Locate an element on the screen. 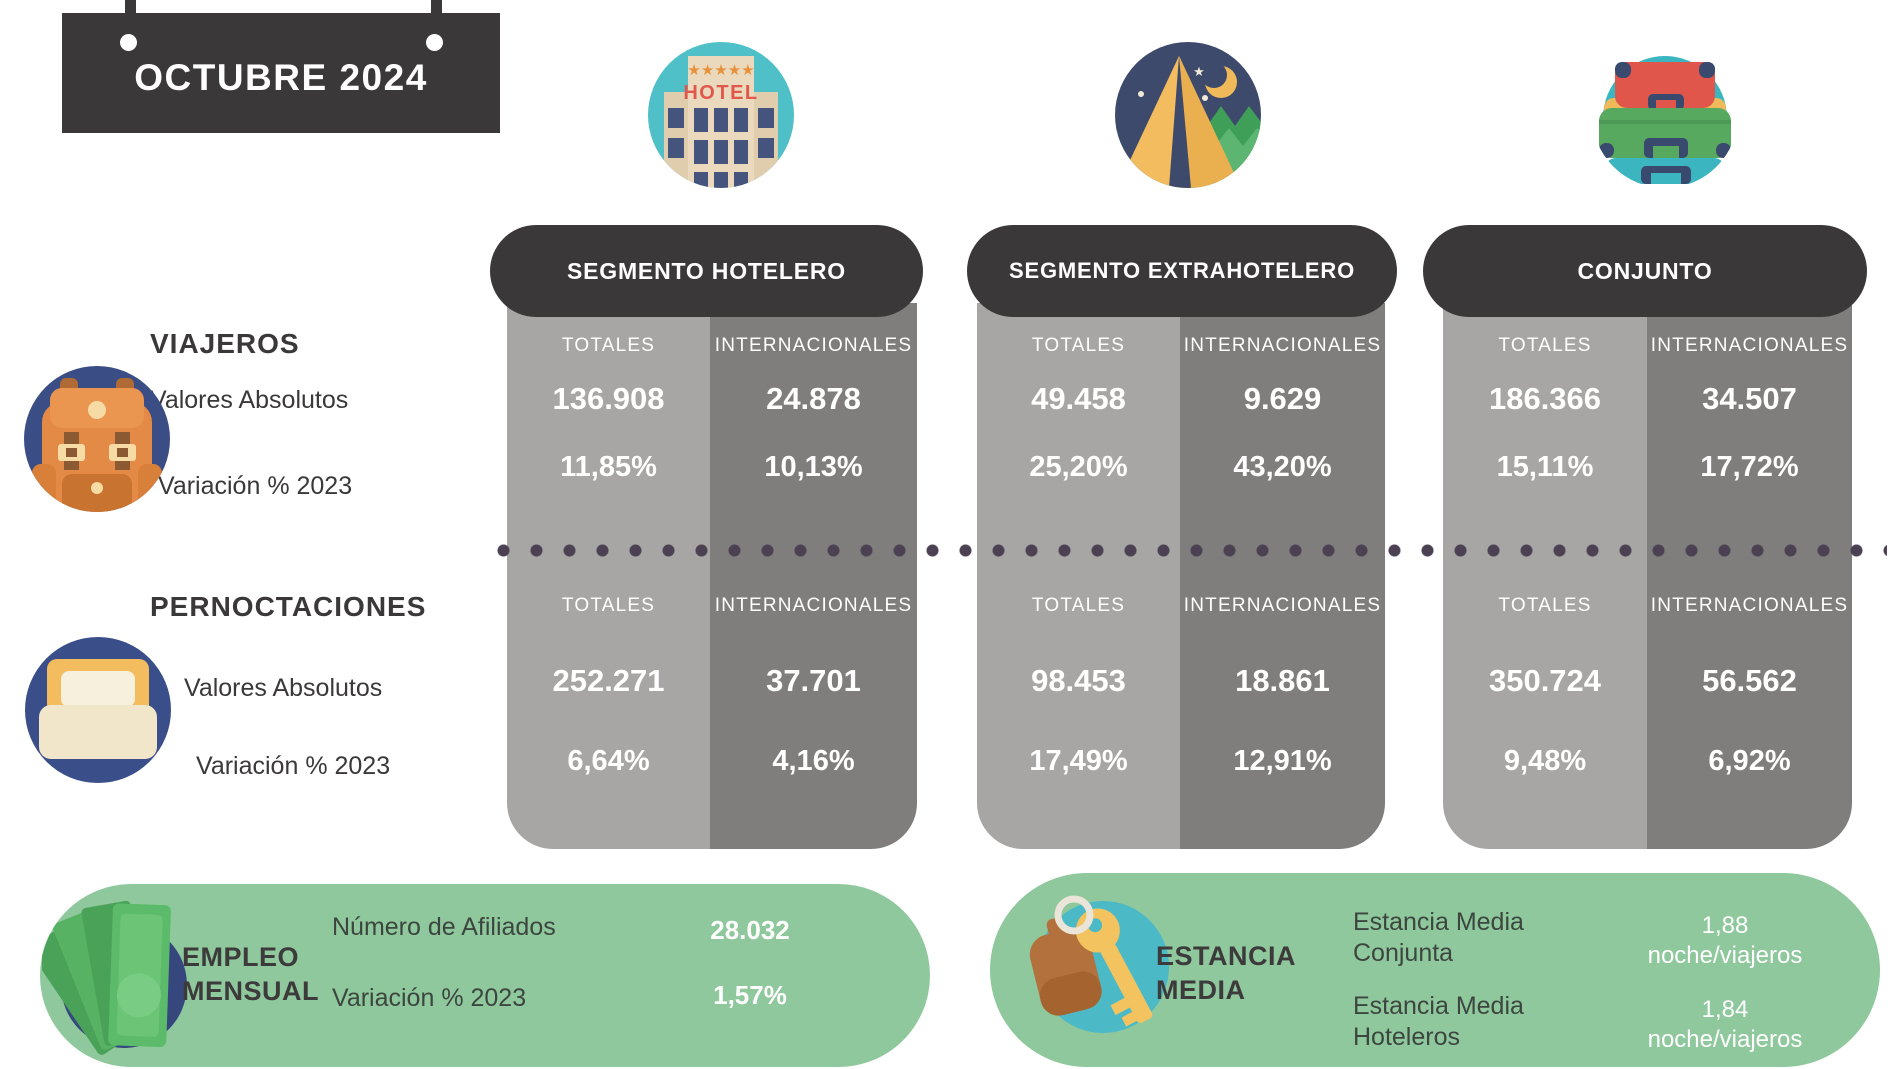  afiliados-value: 28.032 is located at coordinates (750, 930).